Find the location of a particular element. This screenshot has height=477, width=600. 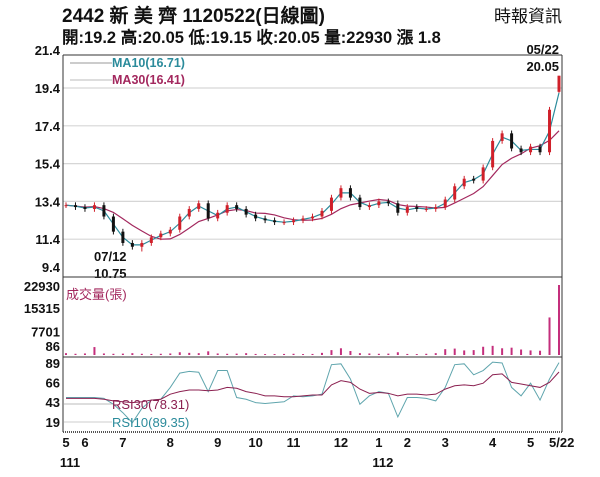

x-year-label: 112 is located at coordinates (382, 462).